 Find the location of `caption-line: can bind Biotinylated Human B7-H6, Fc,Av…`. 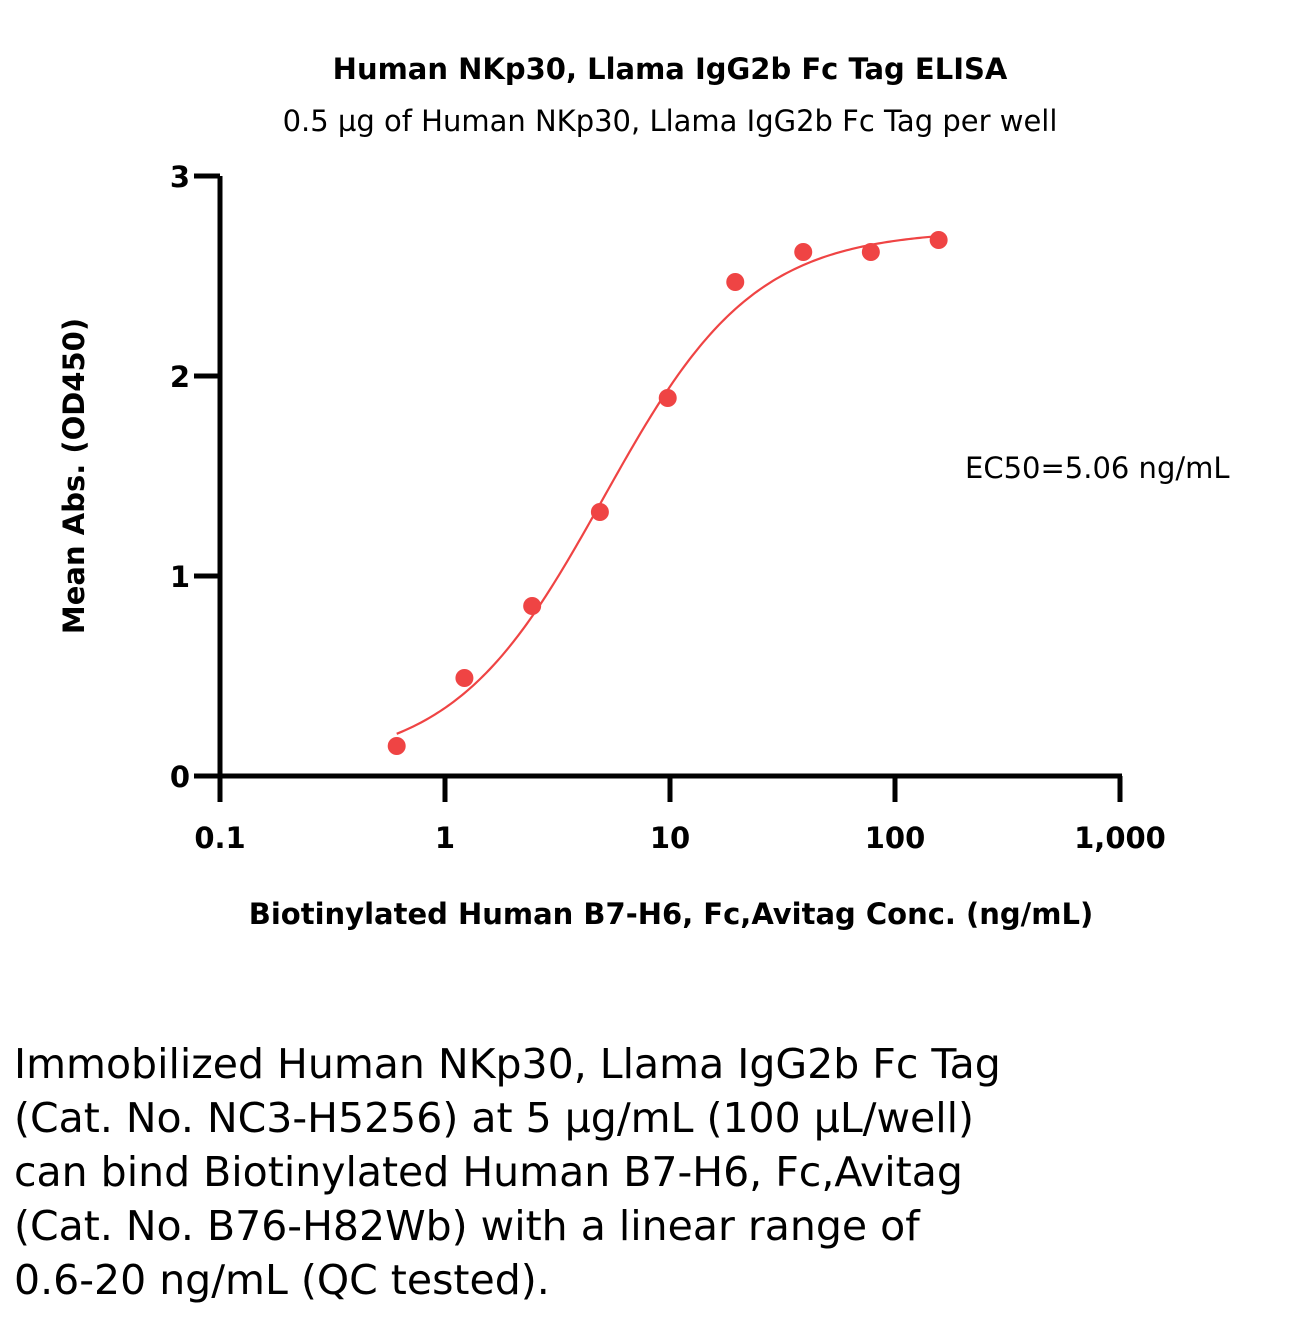

caption-line: can bind Biotinylated Human B7-H6, Fc,Av… is located at coordinates (488, 1172).